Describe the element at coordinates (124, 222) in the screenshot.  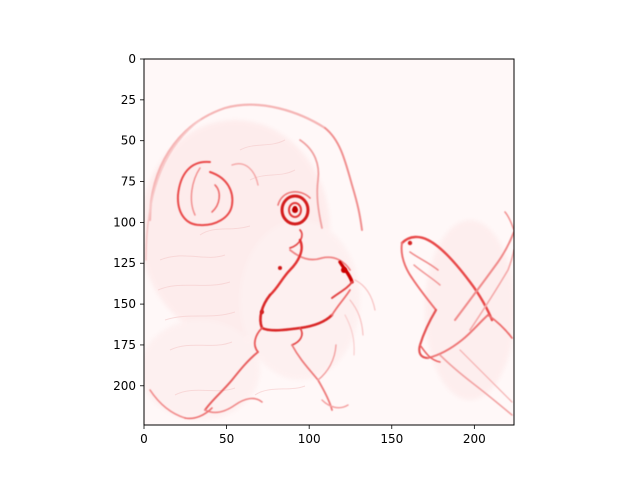
I see `y-tick-label: 100` at that location.